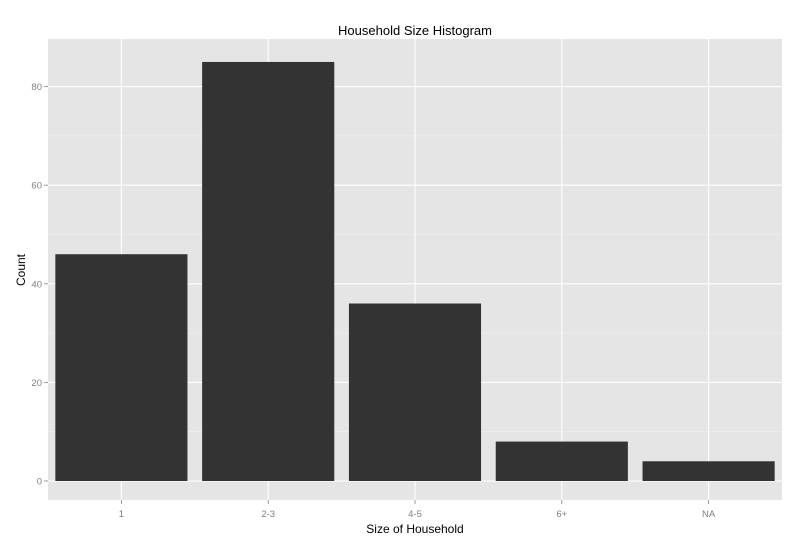 Image resolution: width=803 pixels, height=547 pixels. I want to click on bar-NA, so click(708, 471).